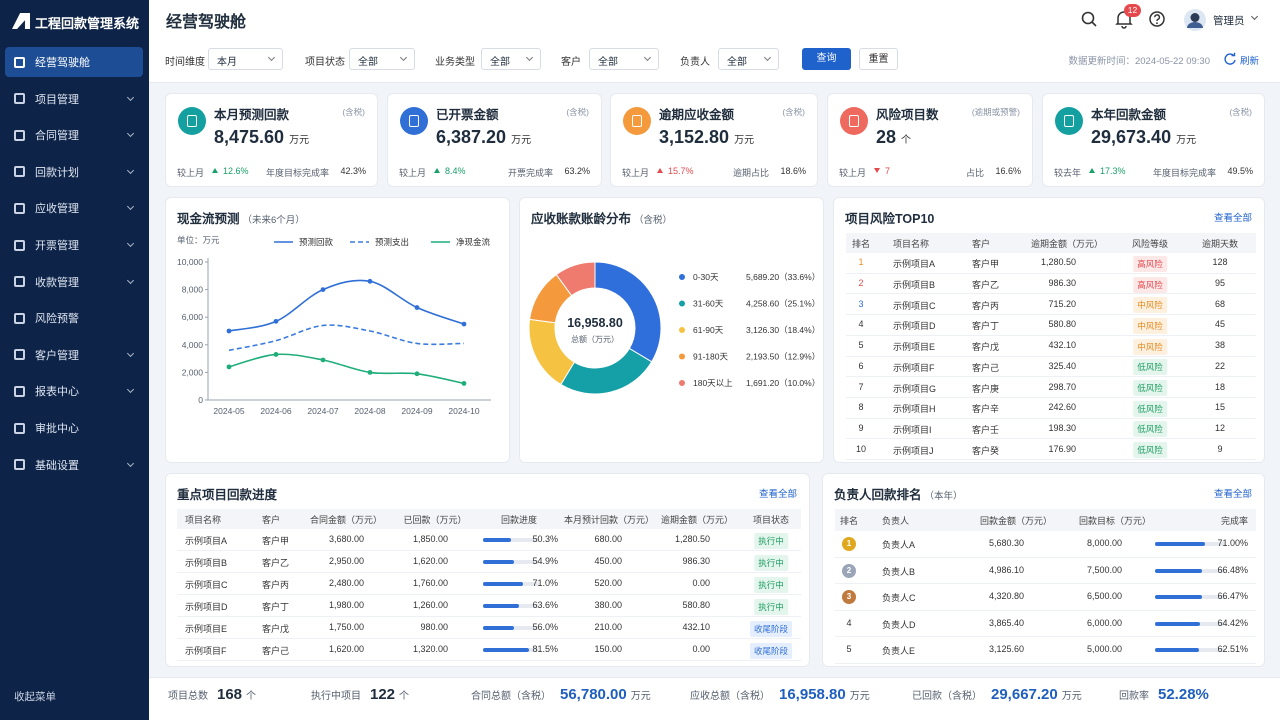 The image size is (1280, 720). Describe the element at coordinates (595, 339) in the screenshot. I see `donut-total-label: 总额（万元）` at that location.